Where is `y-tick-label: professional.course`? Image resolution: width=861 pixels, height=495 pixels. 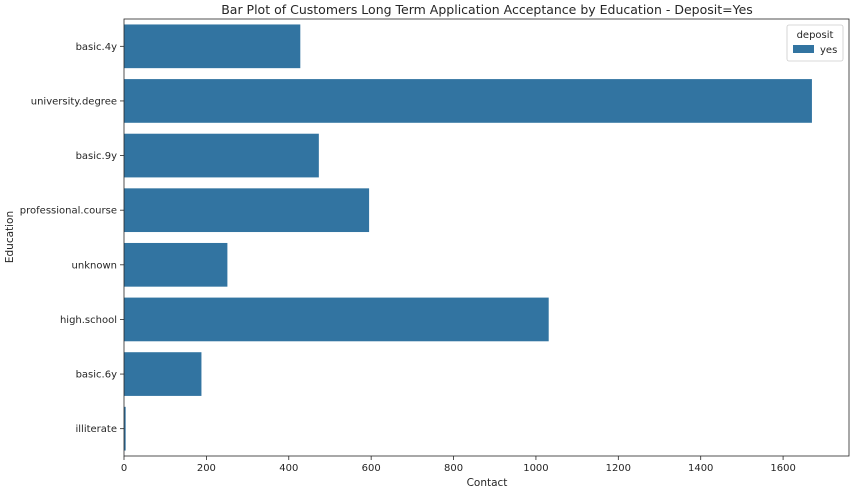 y-tick-label: professional.course is located at coordinates (68, 211).